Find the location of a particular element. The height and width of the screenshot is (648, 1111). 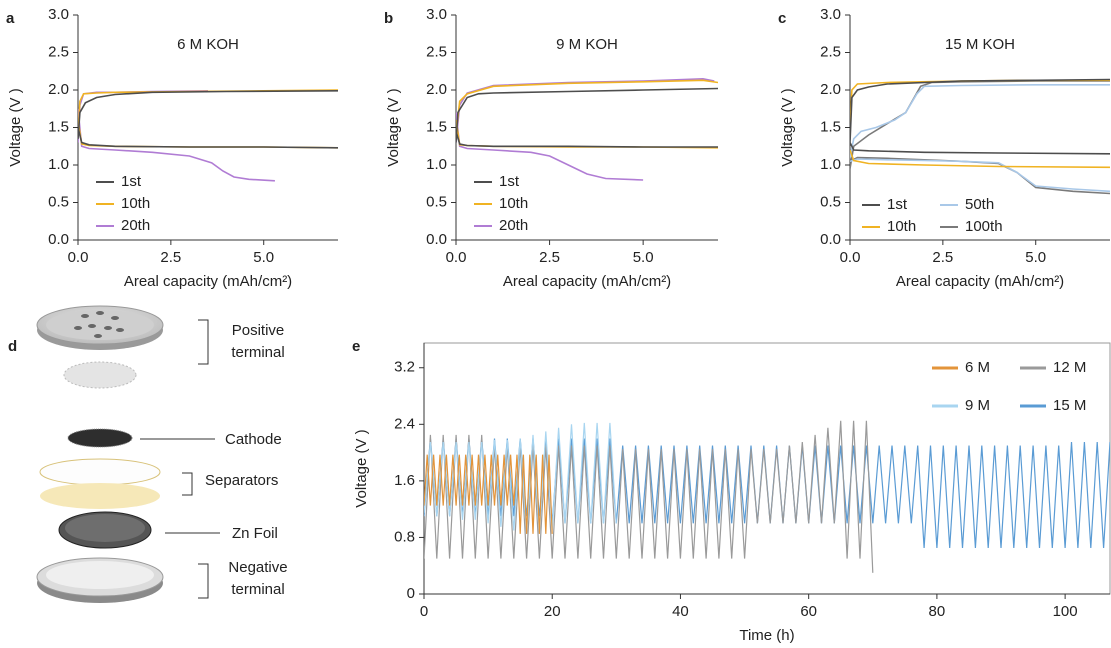

label: Cathode is located at coordinates (253, 439).